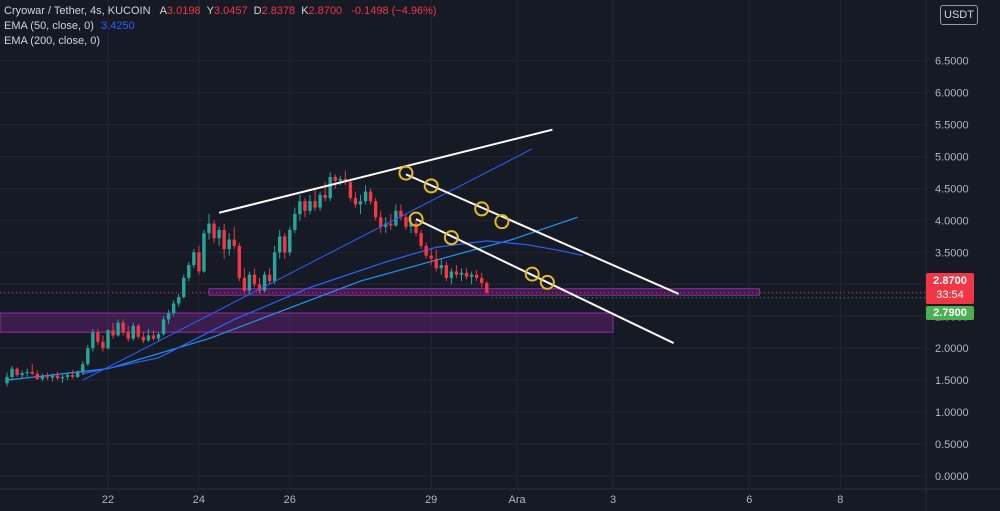 The height and width of the screenshot is (511, 1000). Describe the element at coordinates (223, 26) in the screenshot. I see `legend-ema50-row: EMA (50, close, 0) 3.4250` at that location.